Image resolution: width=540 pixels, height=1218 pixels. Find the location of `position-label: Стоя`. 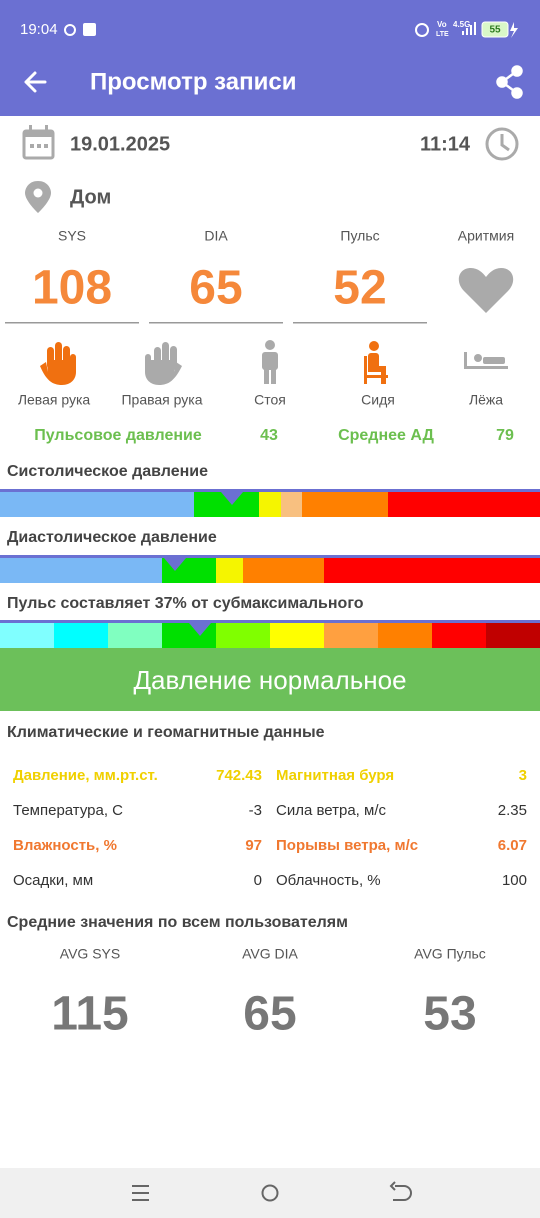

position-label: Стоя is located at coordinates (270, 400).